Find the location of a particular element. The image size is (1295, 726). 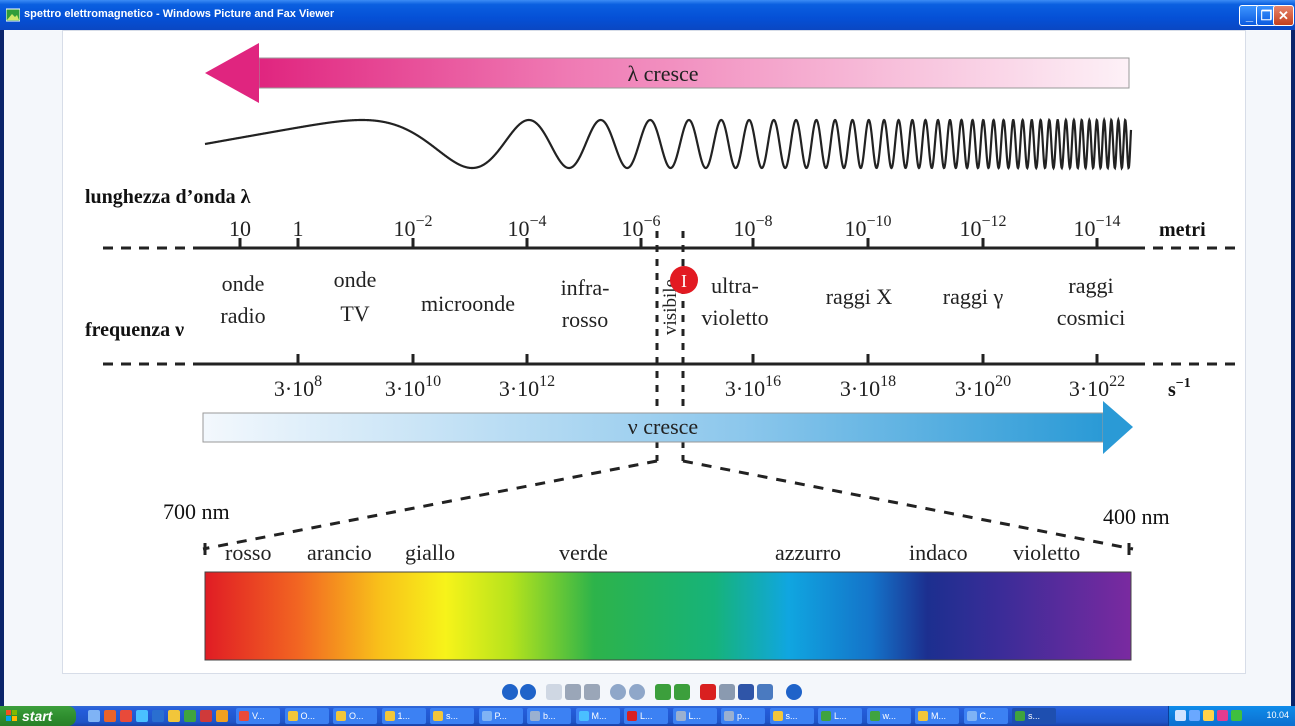

frequency-increase-arrow: ν cresce is located at coordinates (667, 427).